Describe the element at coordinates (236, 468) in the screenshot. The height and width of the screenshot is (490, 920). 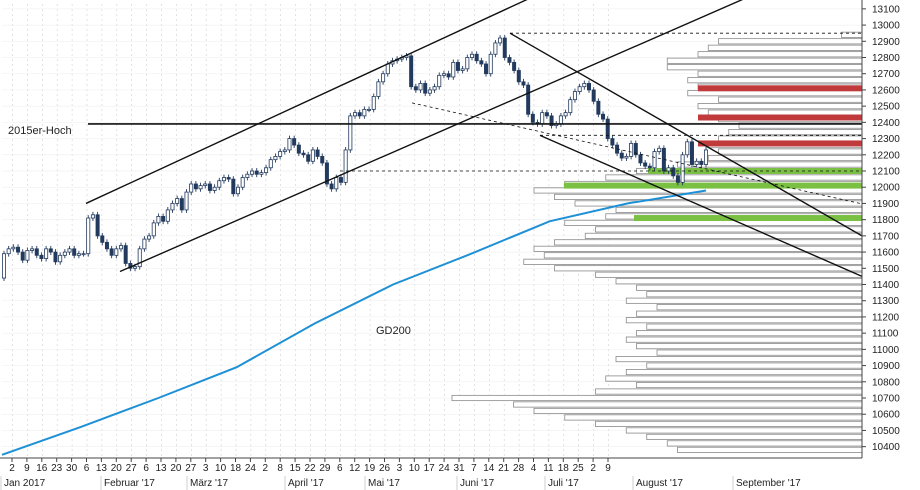
I see `x-tick-label: 18` at that location.